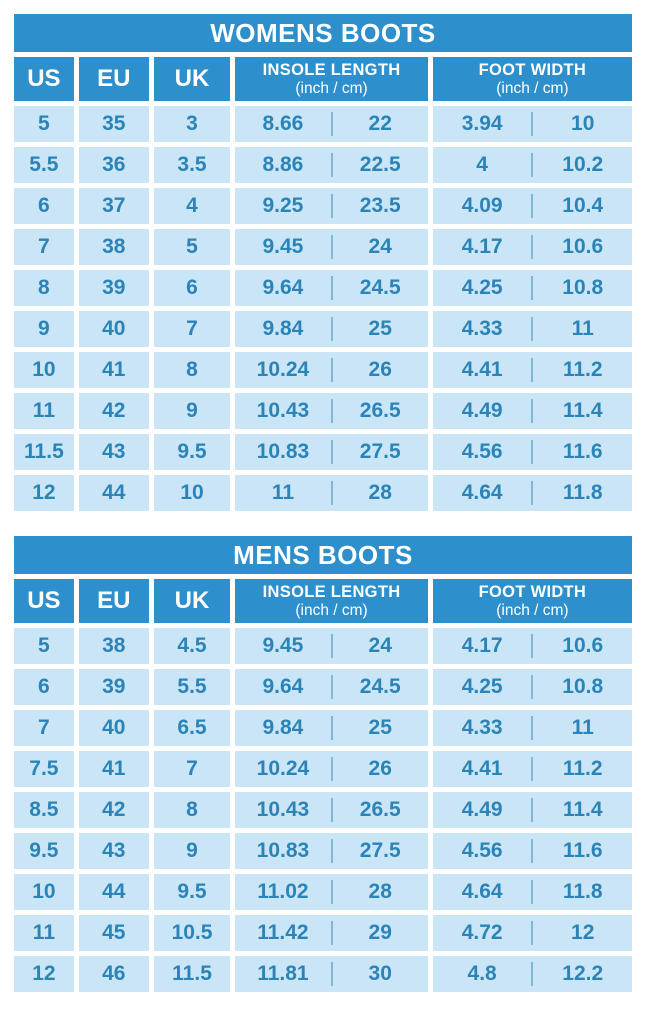 The height and width of the screenshot is (1024, 647). I want to click on foot-width-cell: 3.94 10, so click(532, 124).